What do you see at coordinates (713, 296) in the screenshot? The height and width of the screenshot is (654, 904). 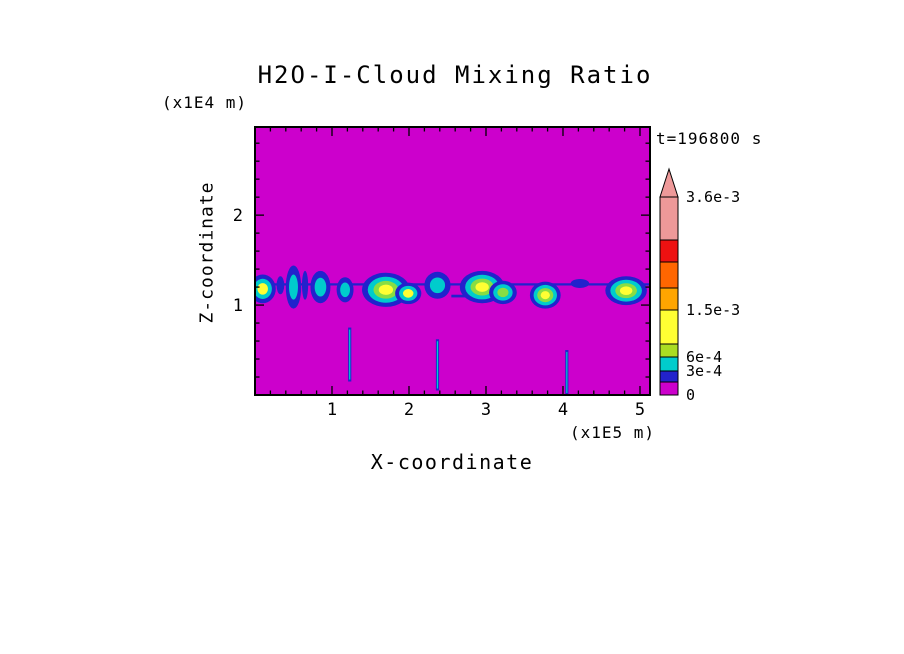 I see `colorbar-labels: 3.6e-3 1.5e-3 6e-43e-4 0` at bounding box center [713, 296].